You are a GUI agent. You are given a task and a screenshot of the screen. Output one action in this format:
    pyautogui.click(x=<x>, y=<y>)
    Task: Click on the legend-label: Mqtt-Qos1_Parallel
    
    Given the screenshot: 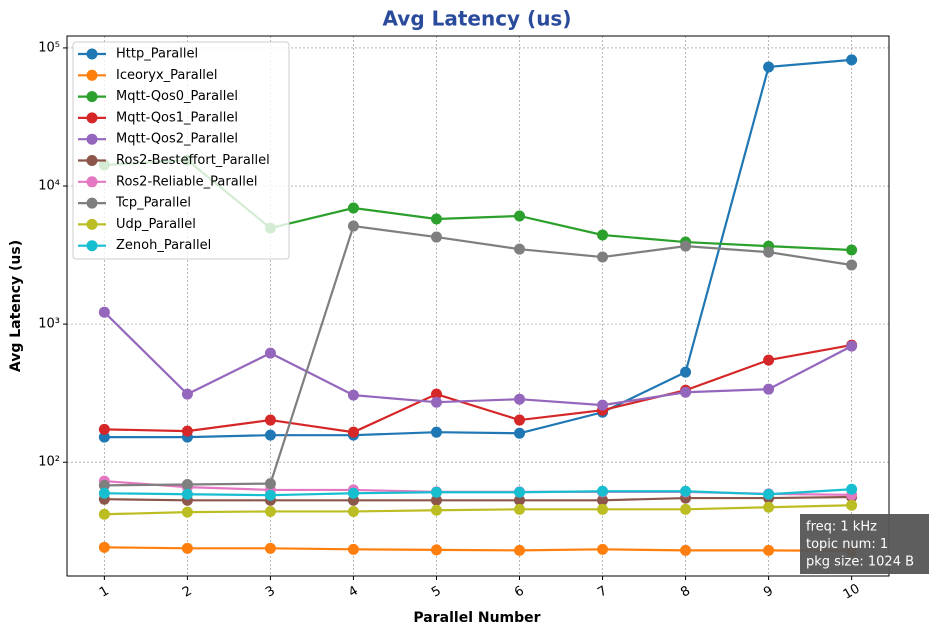 What is the action you would take?
    pyautogui.click(x=177, y=117)
    